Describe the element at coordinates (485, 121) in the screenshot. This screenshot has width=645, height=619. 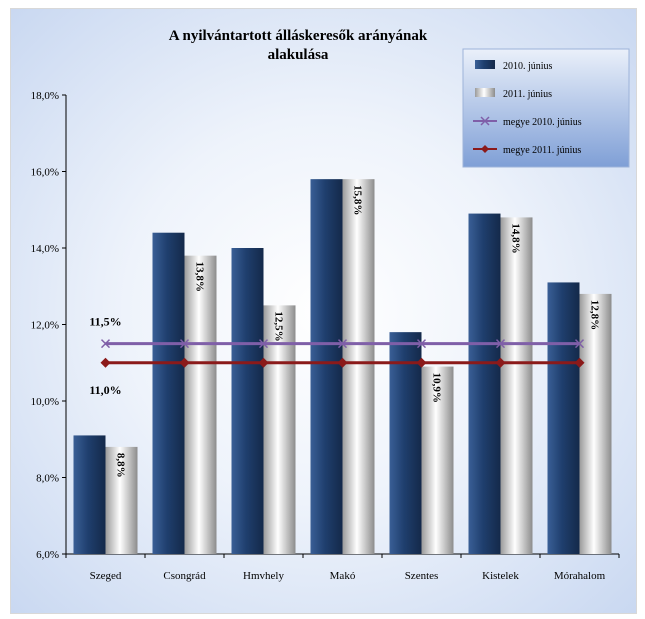
I see `legend-x-marker` at that location.